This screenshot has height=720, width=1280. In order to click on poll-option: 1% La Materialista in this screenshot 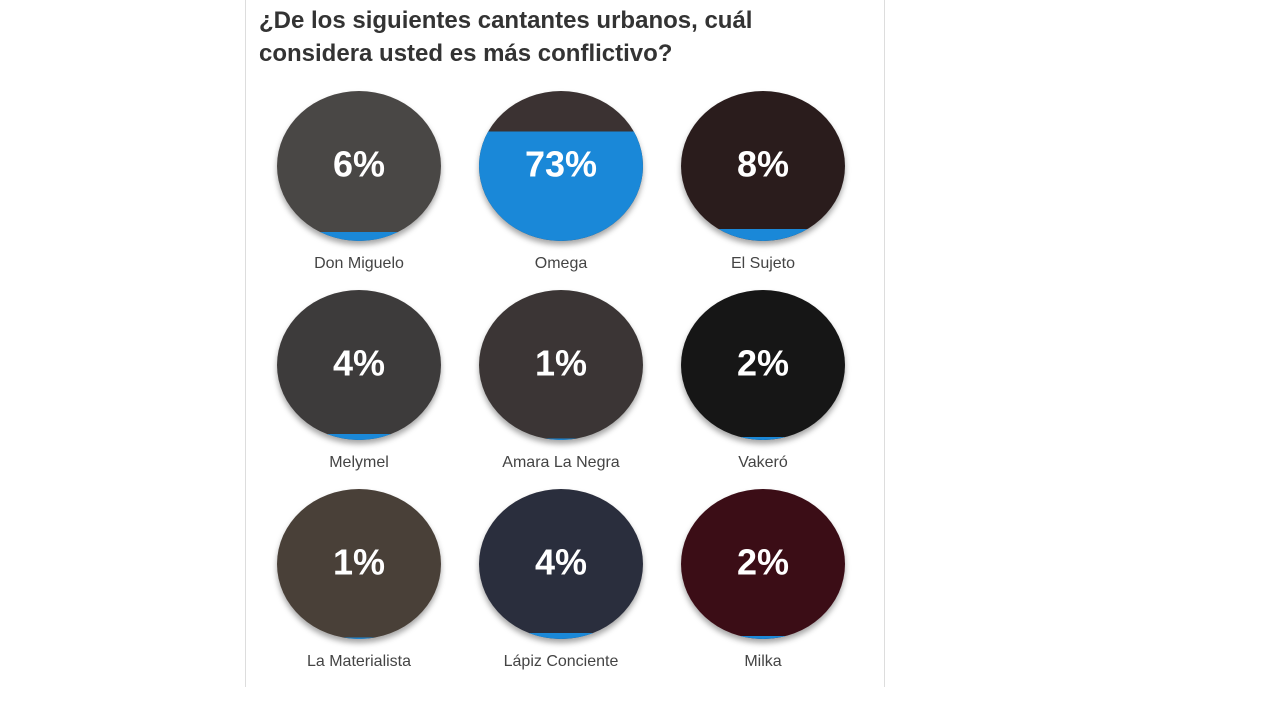, I will do `click(359, 579)`.